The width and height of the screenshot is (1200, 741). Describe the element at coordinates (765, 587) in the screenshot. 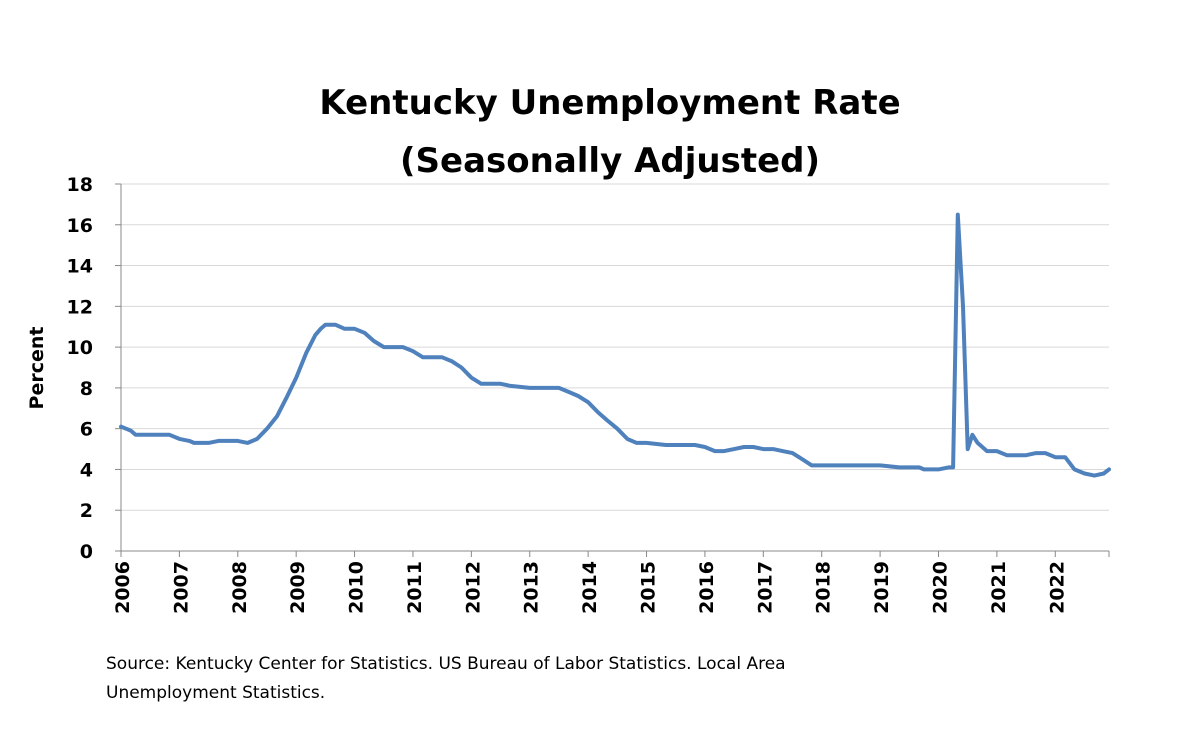

I see `x-tick-label: 2017` at that location.